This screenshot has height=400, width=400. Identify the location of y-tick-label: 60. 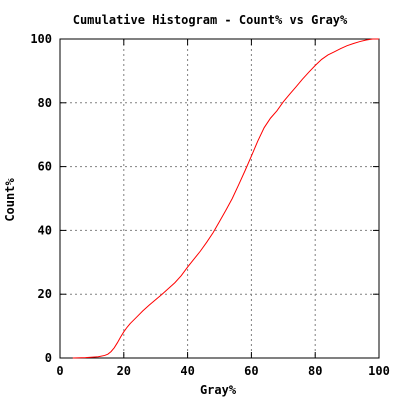
(45, 167).